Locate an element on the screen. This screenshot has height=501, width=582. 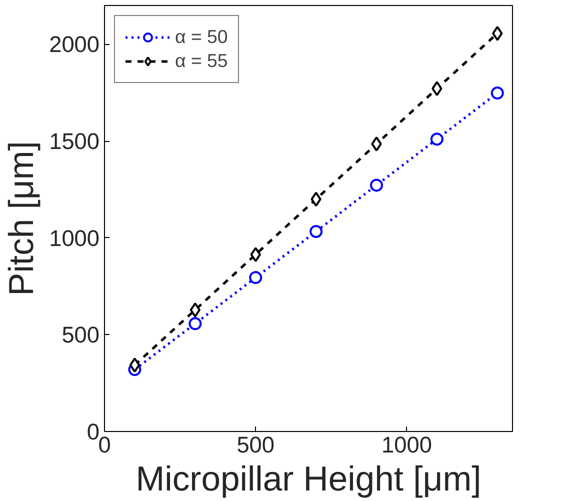
x-tick-label: 500 is located at coordinates (255, 445).